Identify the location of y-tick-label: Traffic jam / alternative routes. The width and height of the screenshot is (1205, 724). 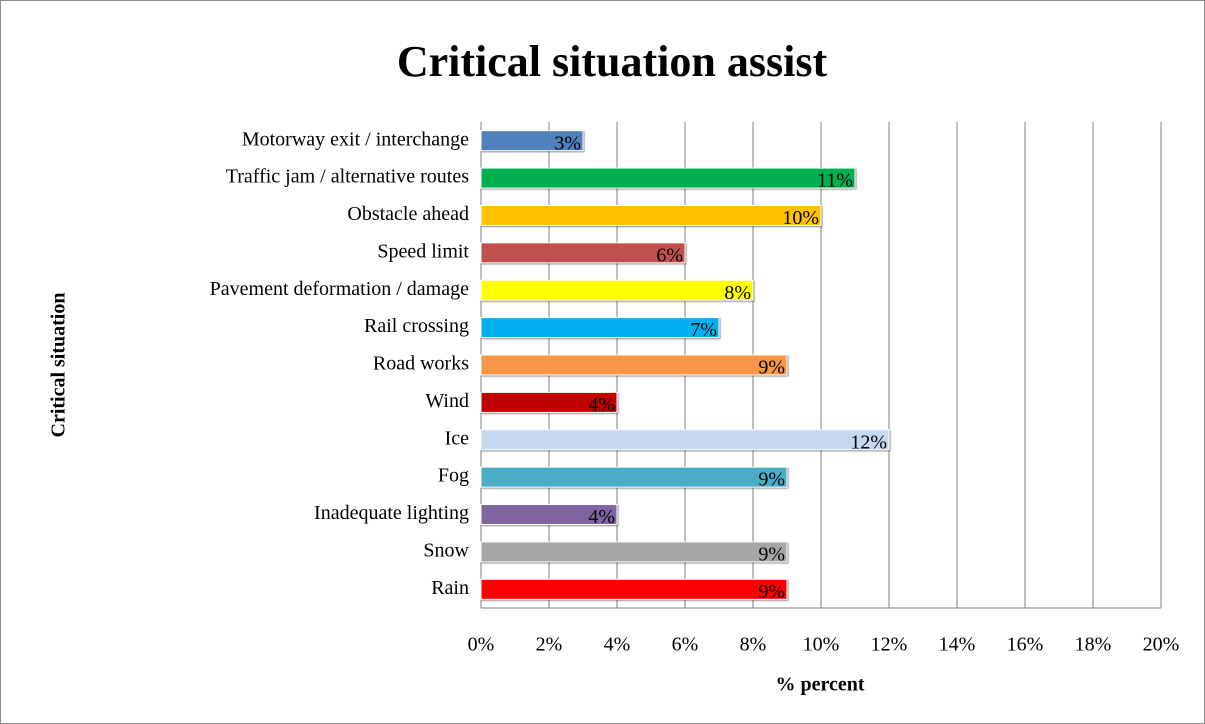
(347, 177).